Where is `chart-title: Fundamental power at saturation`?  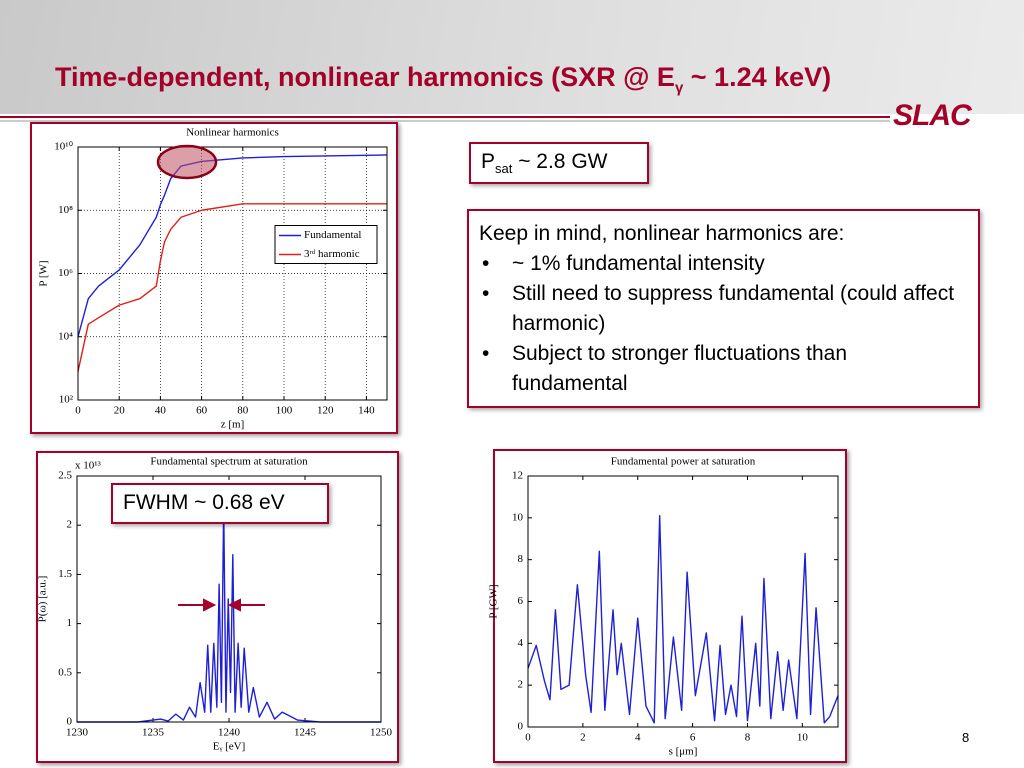
chart-title: Fundamental power at saturation is located at coordinates (683, 462).